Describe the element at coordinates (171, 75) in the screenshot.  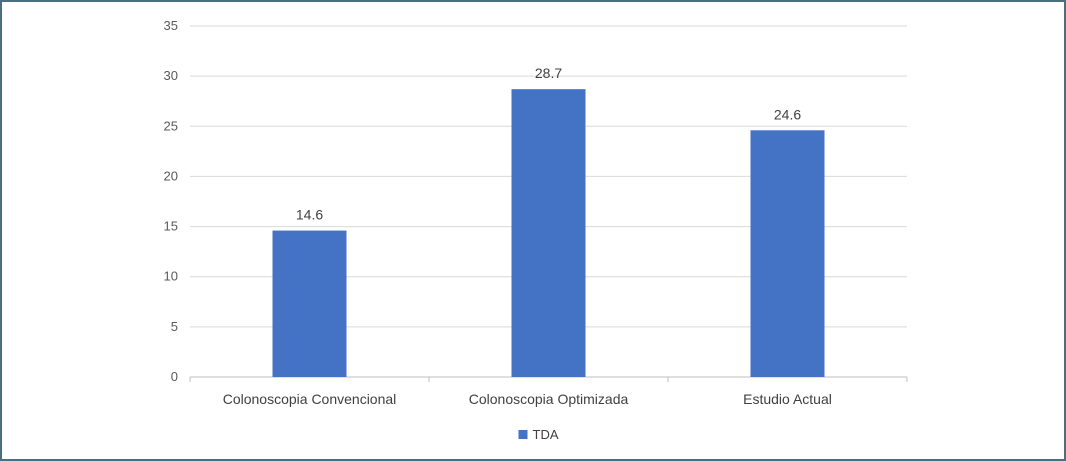
I see `y-tick-label-30: 30` at that location.